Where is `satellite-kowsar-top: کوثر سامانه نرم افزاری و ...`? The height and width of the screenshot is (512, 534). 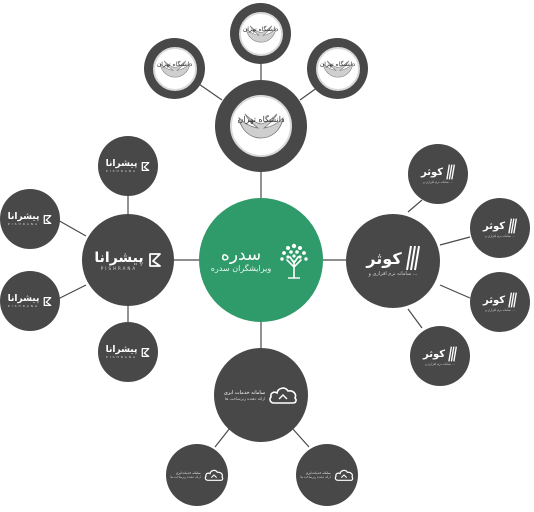
satellite-kowsar-top: کوثر سامانه نرم افزاری و ... is located at coordinates (438, 174).